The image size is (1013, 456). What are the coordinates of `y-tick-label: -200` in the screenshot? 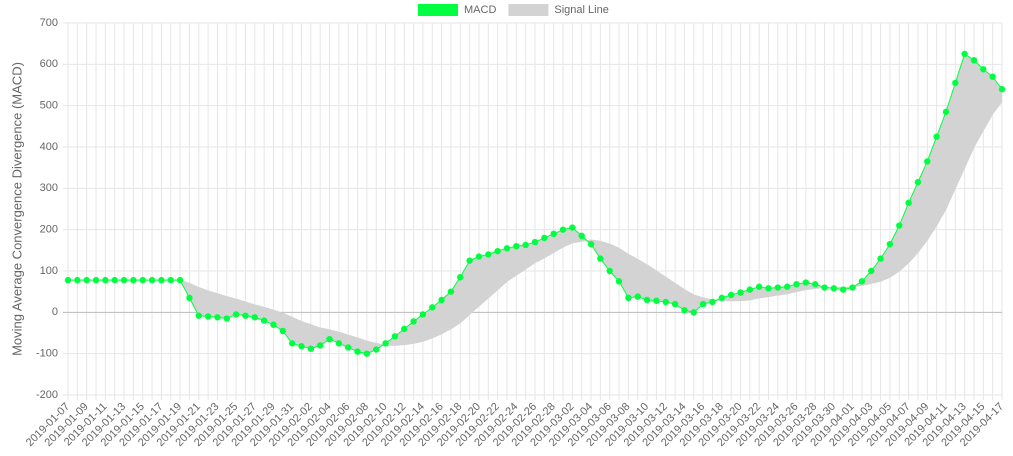 It's located at (47, 395).